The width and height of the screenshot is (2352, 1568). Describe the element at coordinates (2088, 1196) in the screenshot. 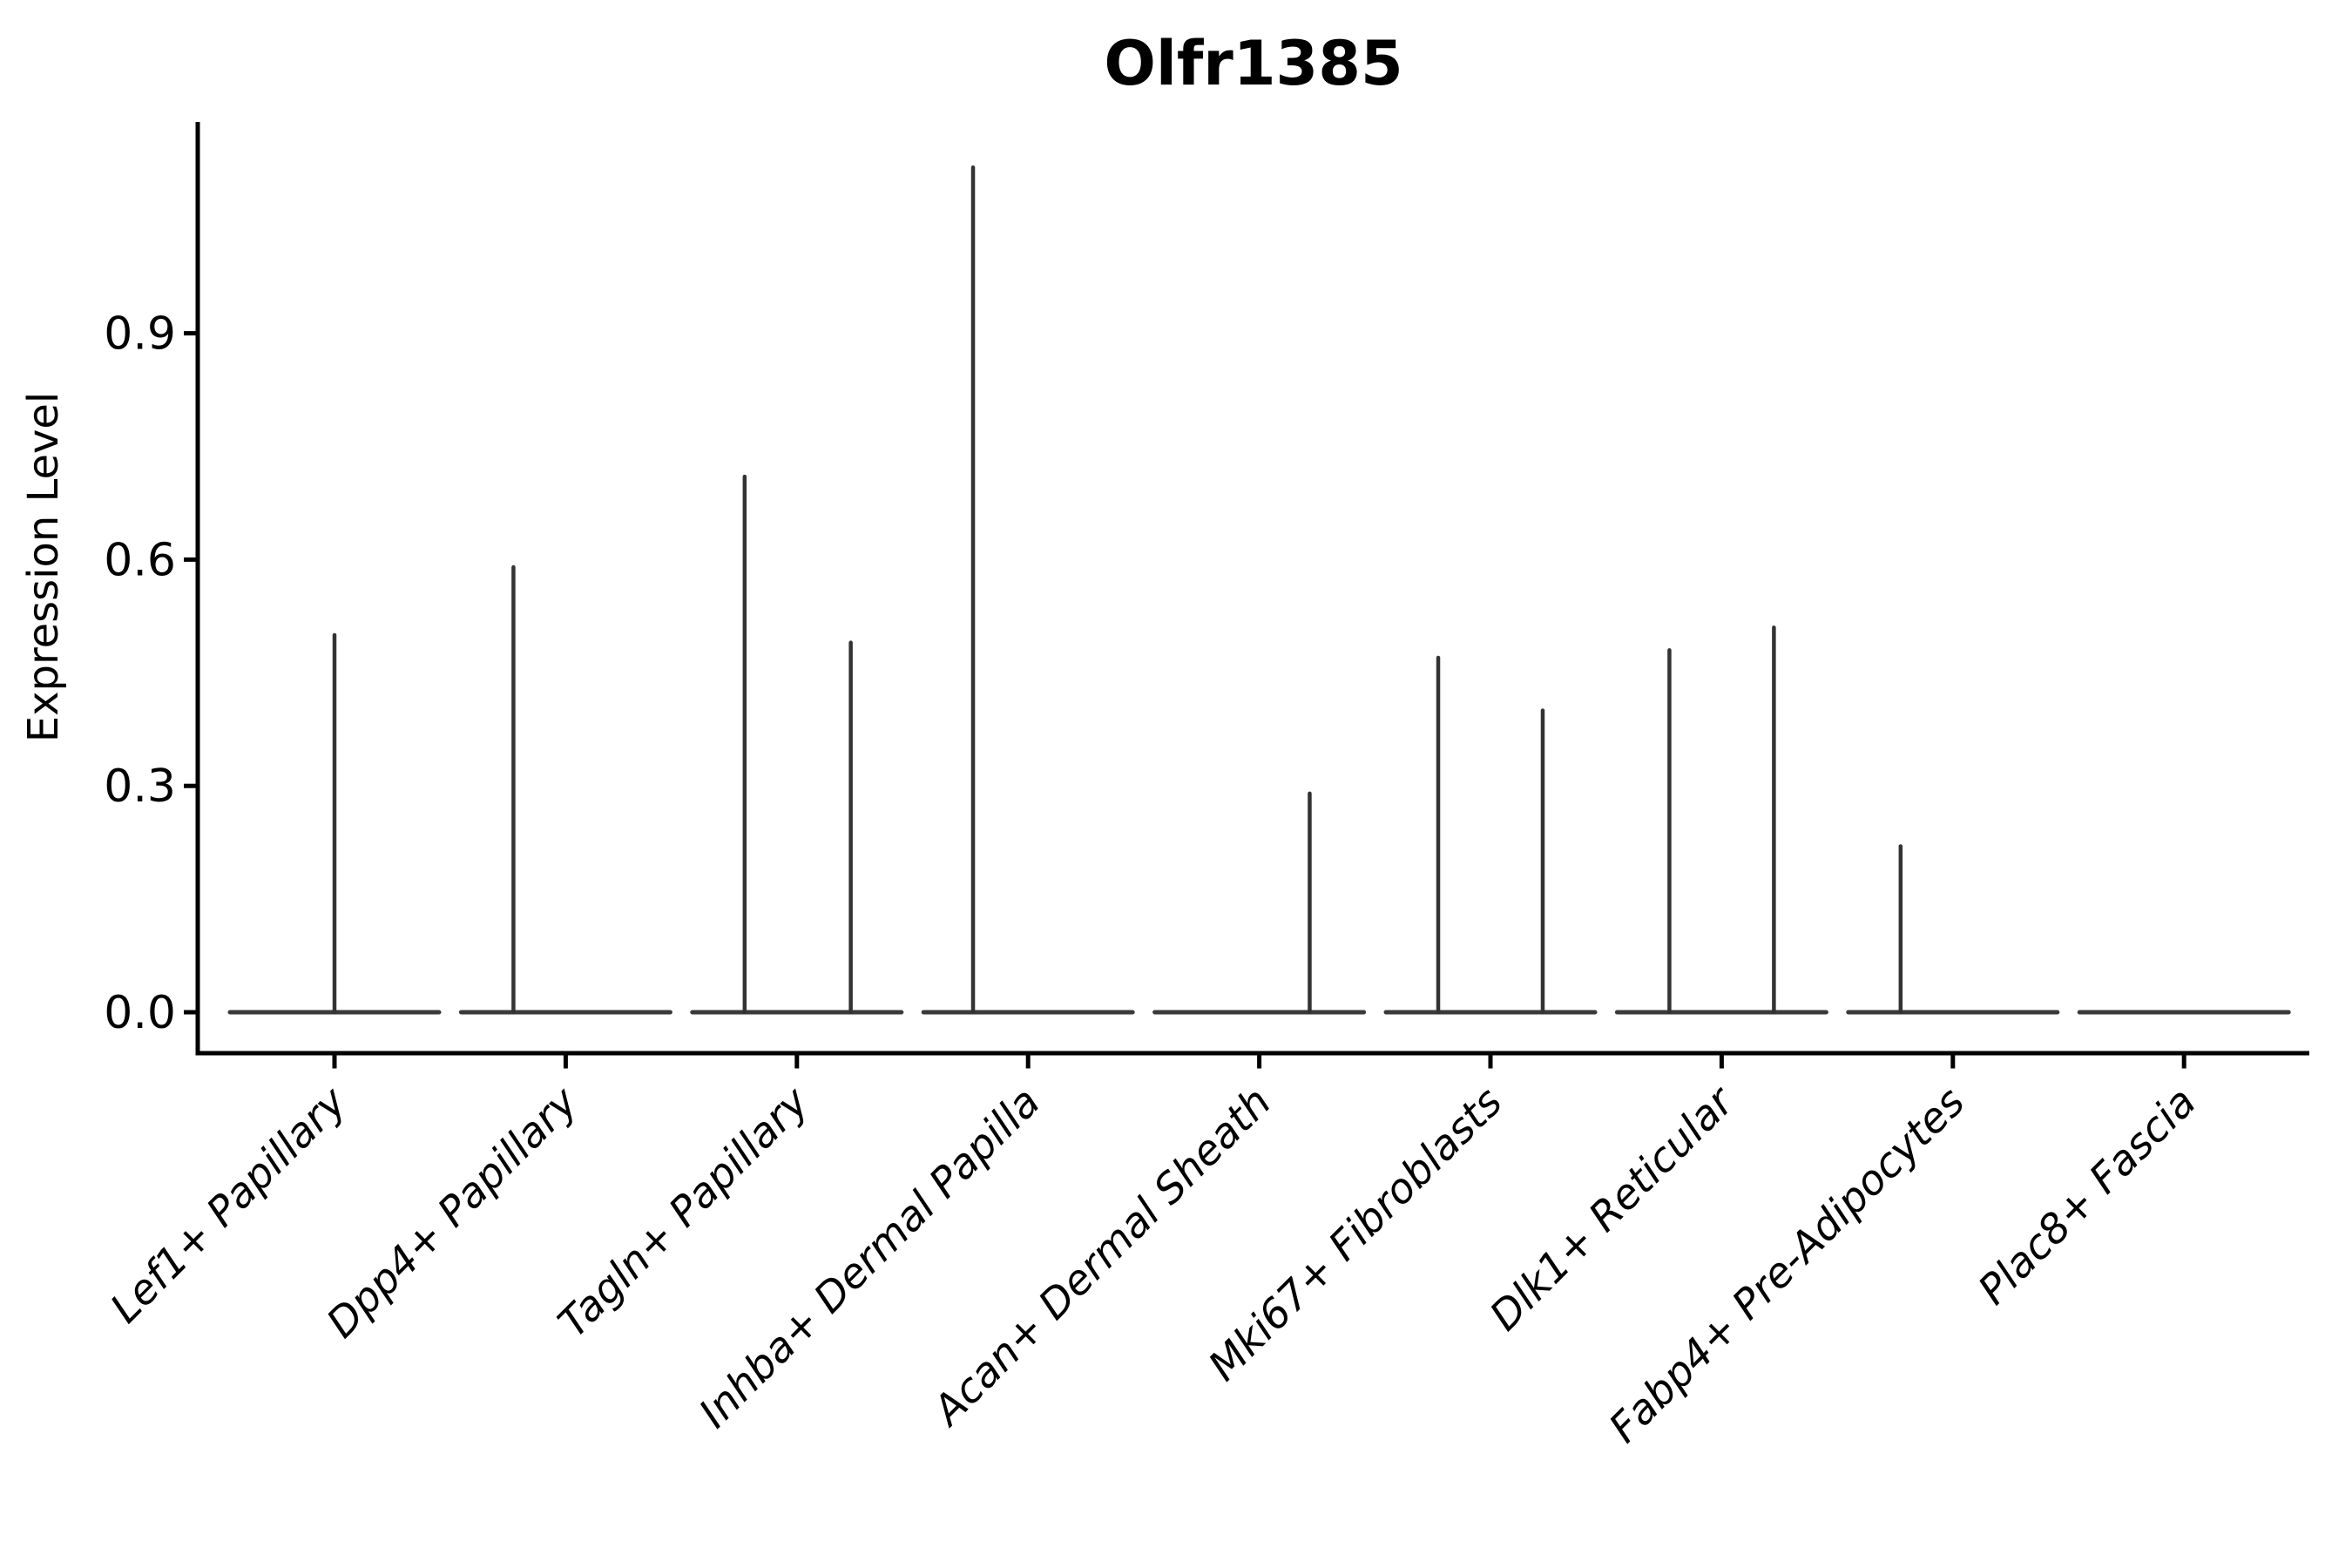

I see `x-category-label: Plac8+ Fascia` at that location.